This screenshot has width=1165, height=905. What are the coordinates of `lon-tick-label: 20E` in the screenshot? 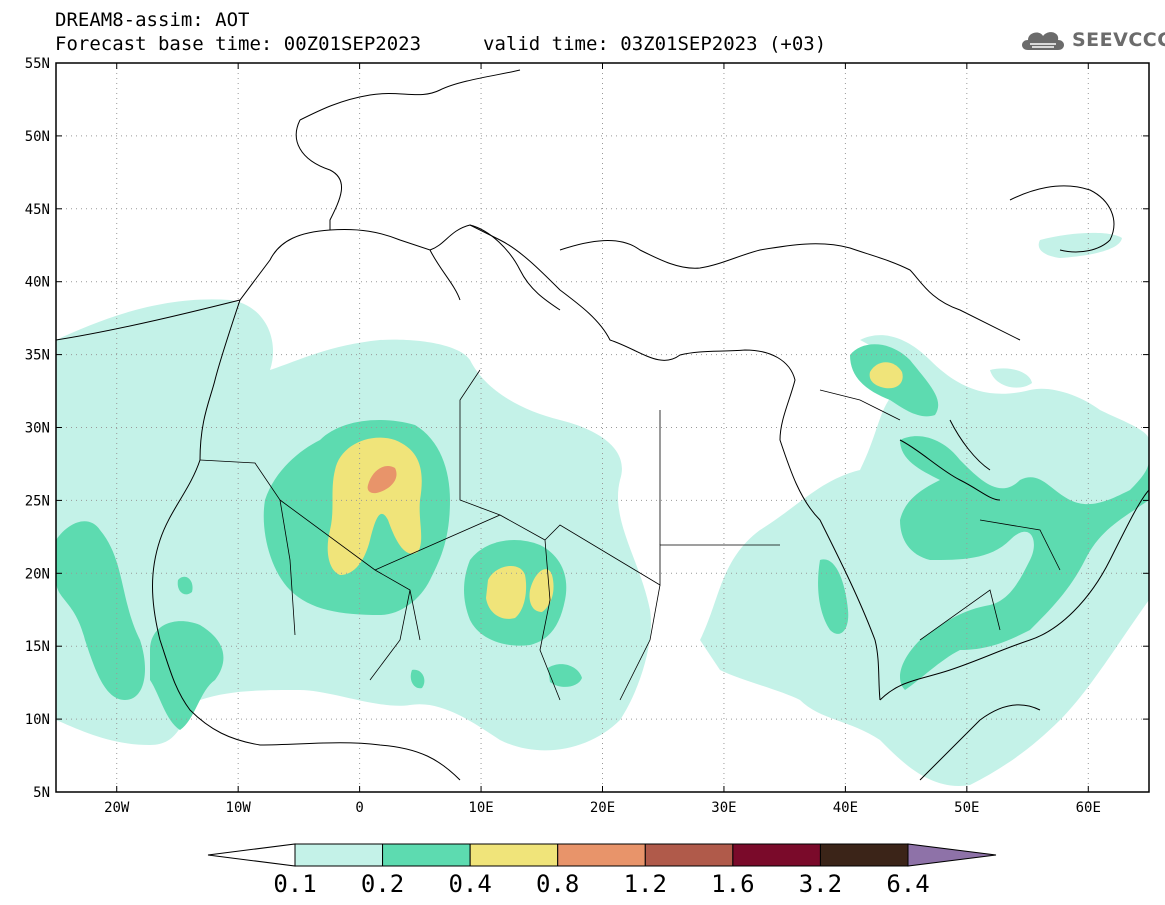 It's located at (602, 808).